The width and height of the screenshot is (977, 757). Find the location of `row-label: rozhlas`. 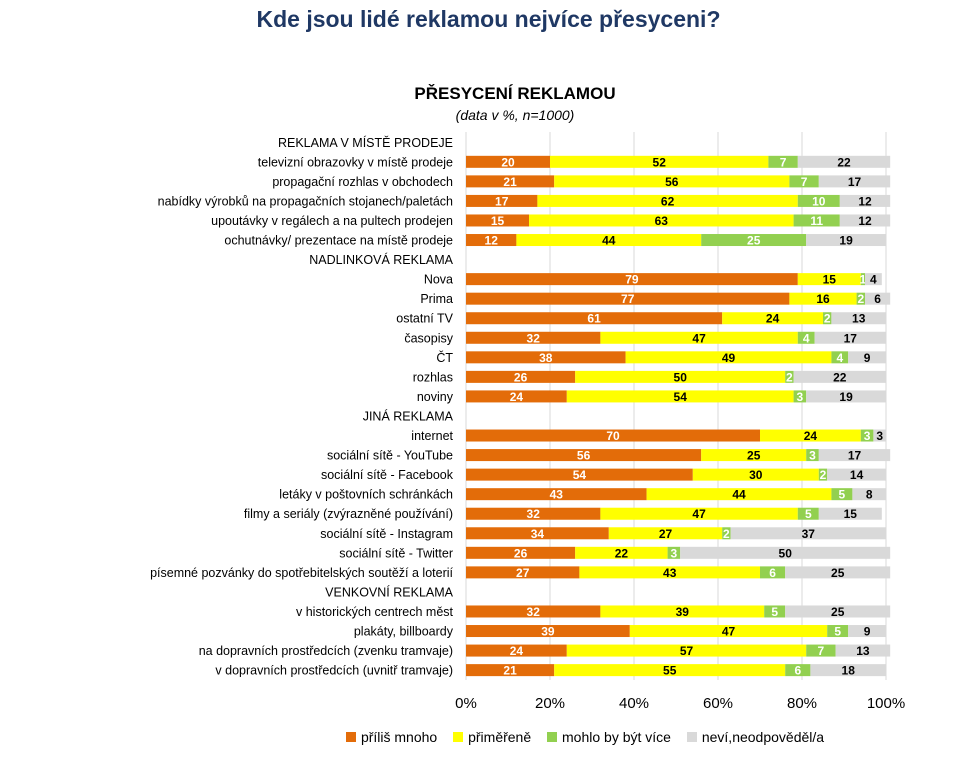

row-label: rozhlas is located at coordinates (433, 377).